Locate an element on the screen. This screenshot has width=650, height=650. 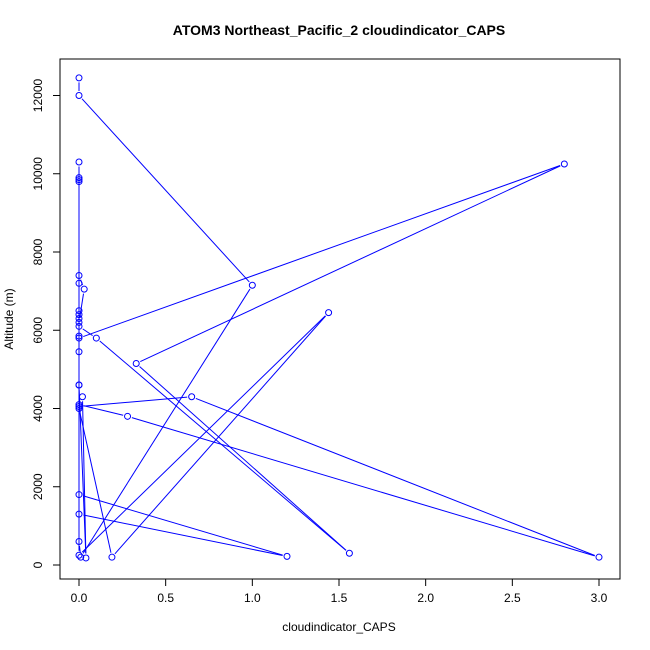
y-tick-label: 2000 is located at coordinates (38, 486).